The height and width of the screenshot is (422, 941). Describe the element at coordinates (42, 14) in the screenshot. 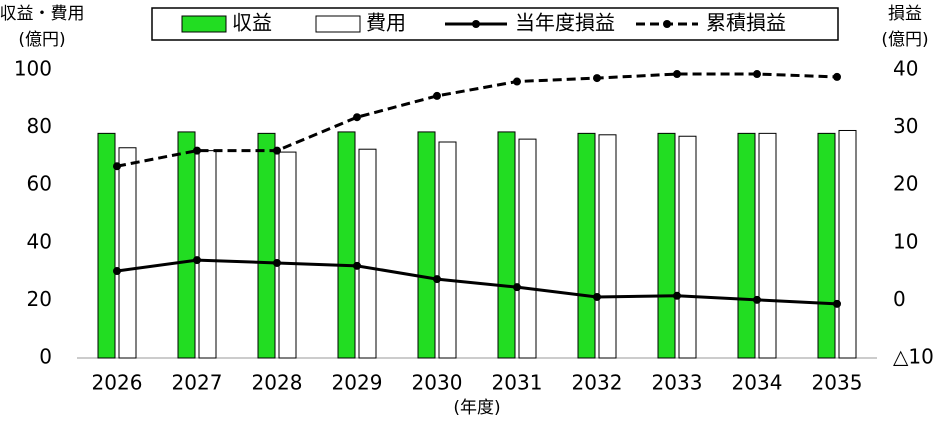

I see `y-axis-title: 収益・費用` at that location.